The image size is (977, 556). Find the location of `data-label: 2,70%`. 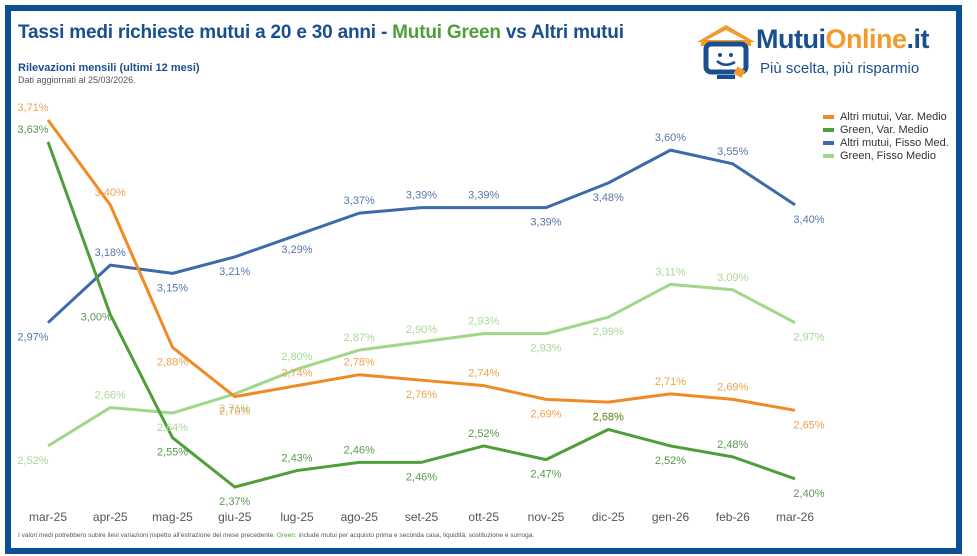

data-label: 2,70% is located at coordinates (234, 412).